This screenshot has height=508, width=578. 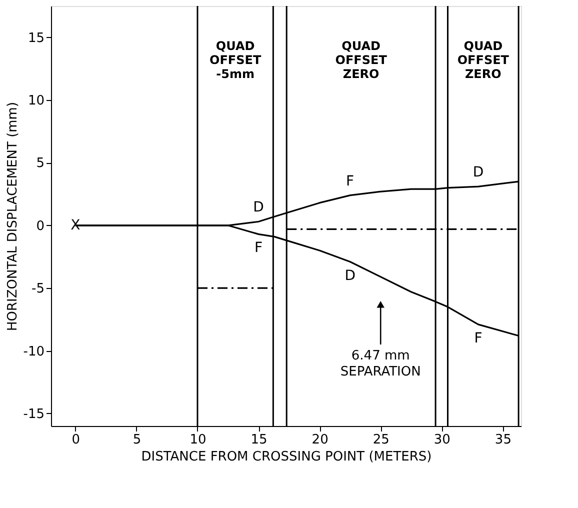 I want to click on y-tick-label: -10, so click(x=33, y=352).